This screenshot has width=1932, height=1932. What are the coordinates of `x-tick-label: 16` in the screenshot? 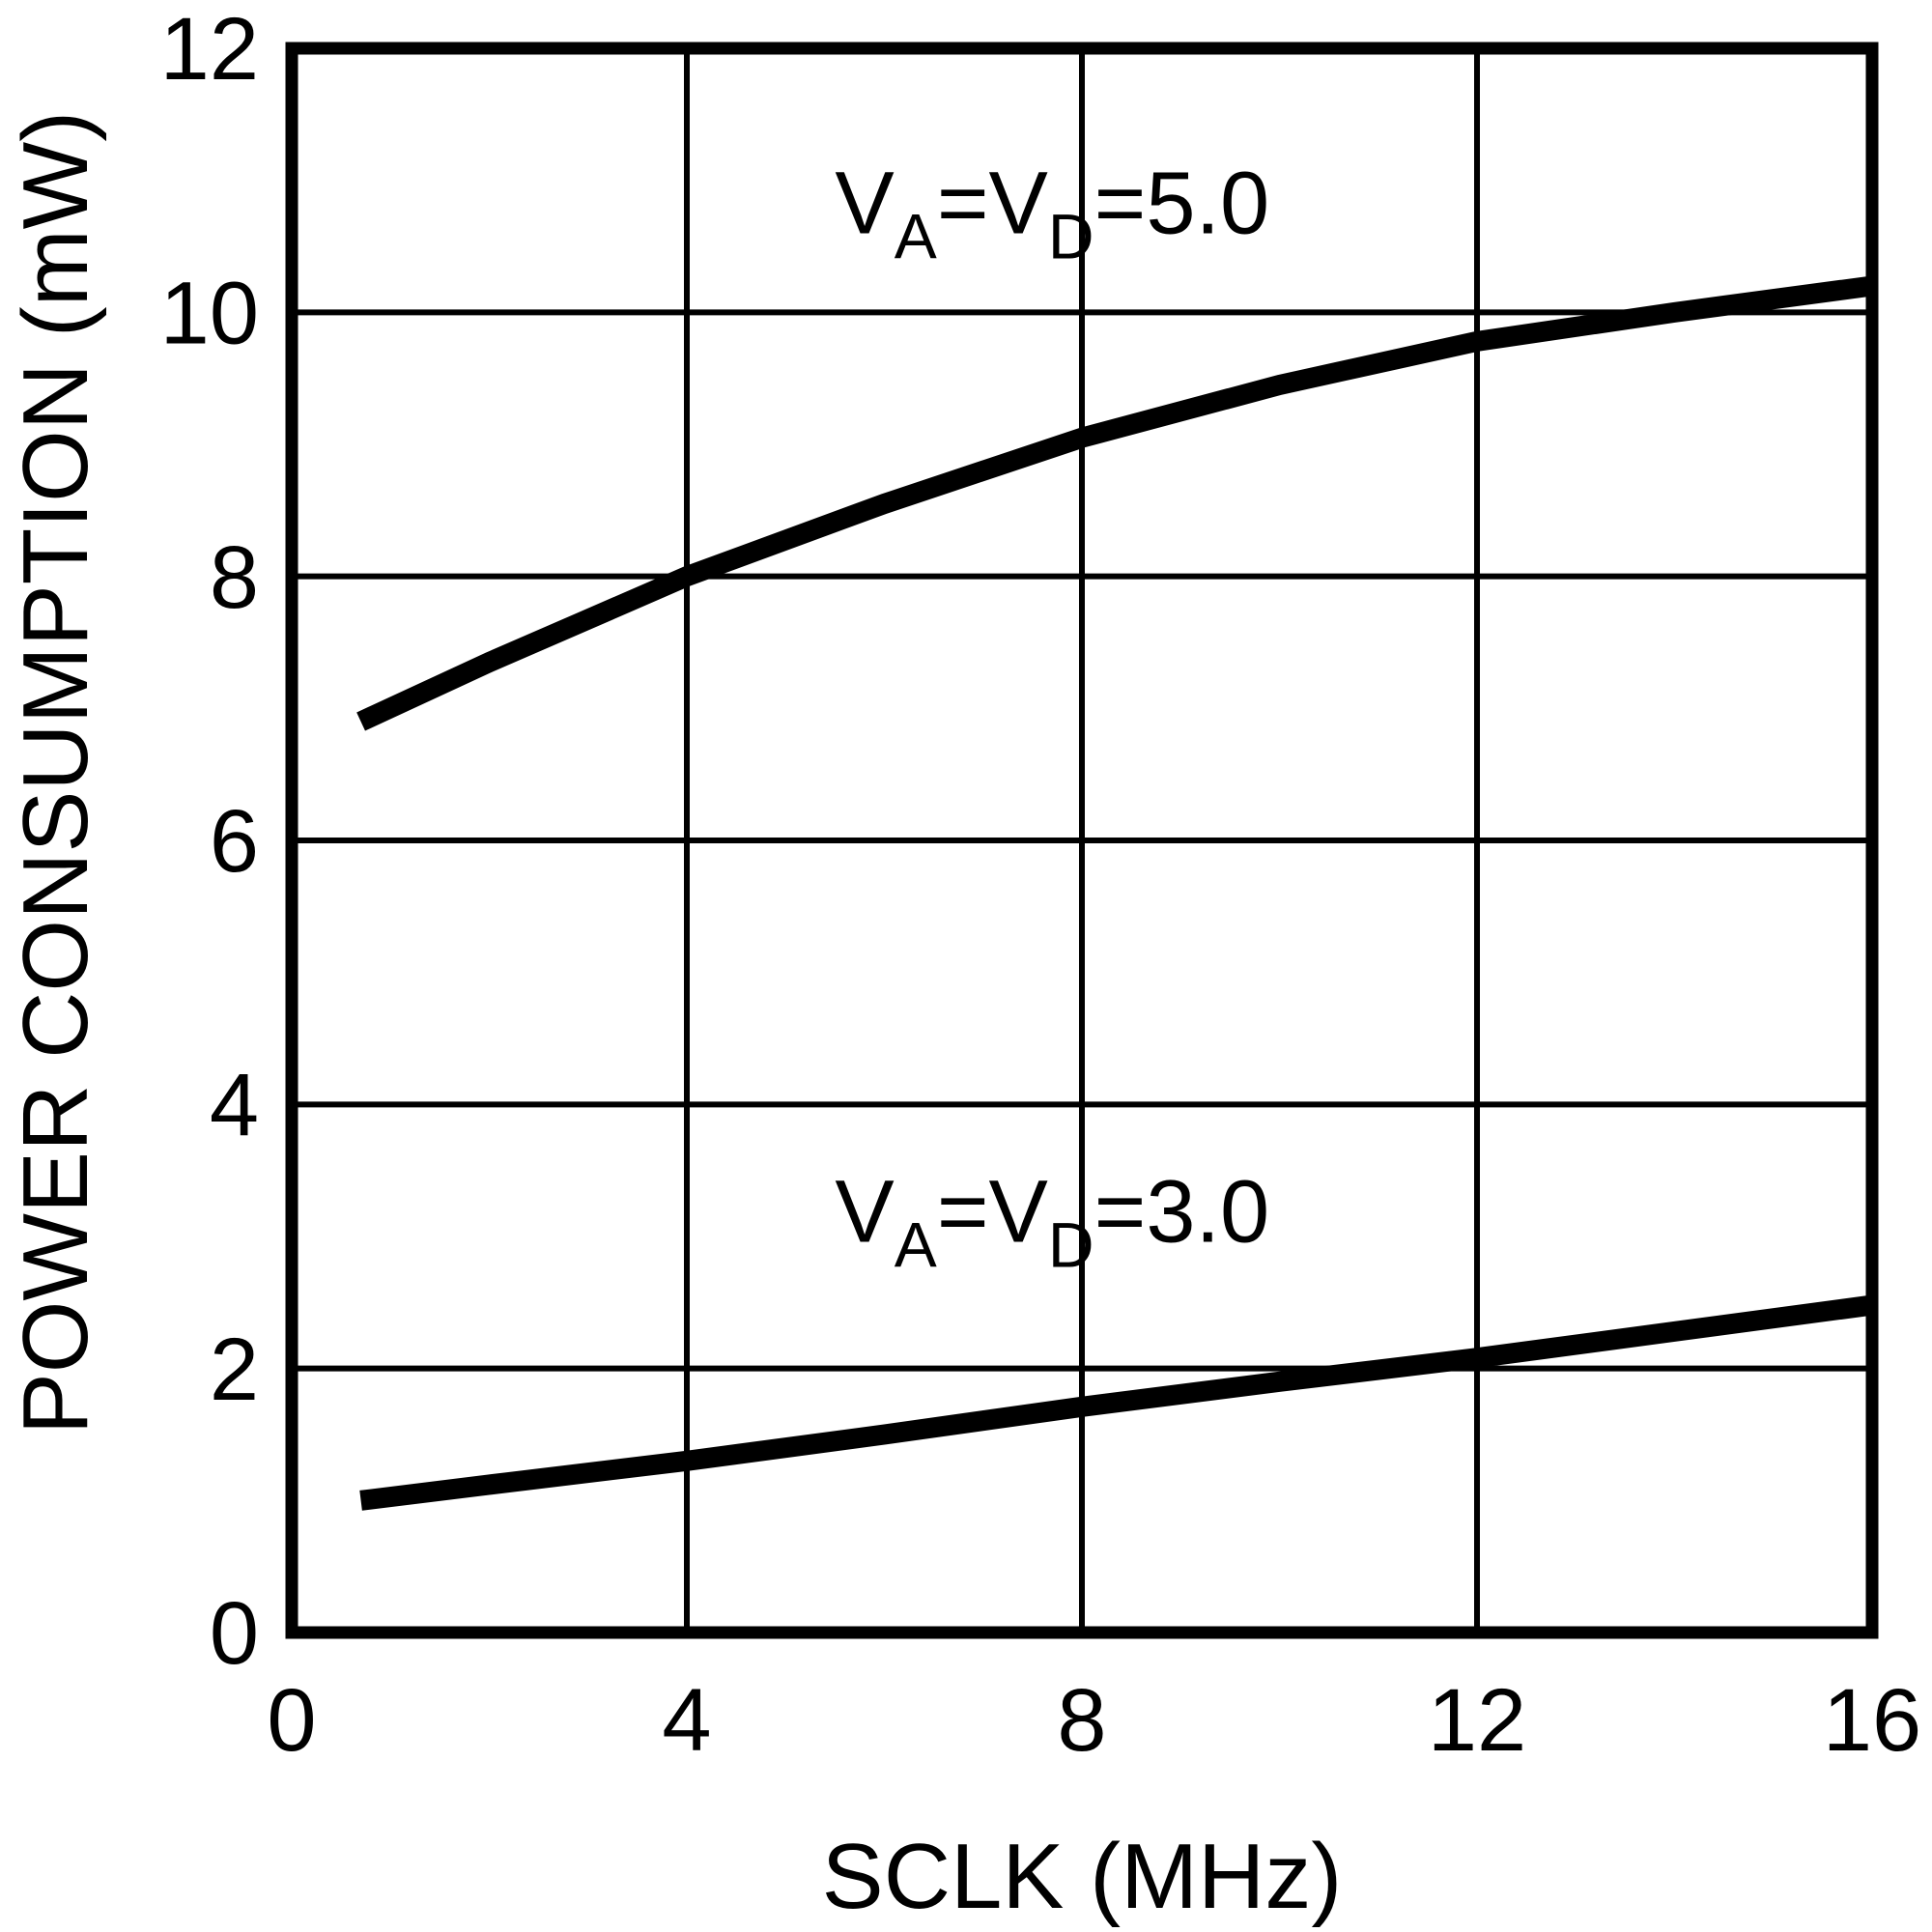 It's located at (1872, 1720).